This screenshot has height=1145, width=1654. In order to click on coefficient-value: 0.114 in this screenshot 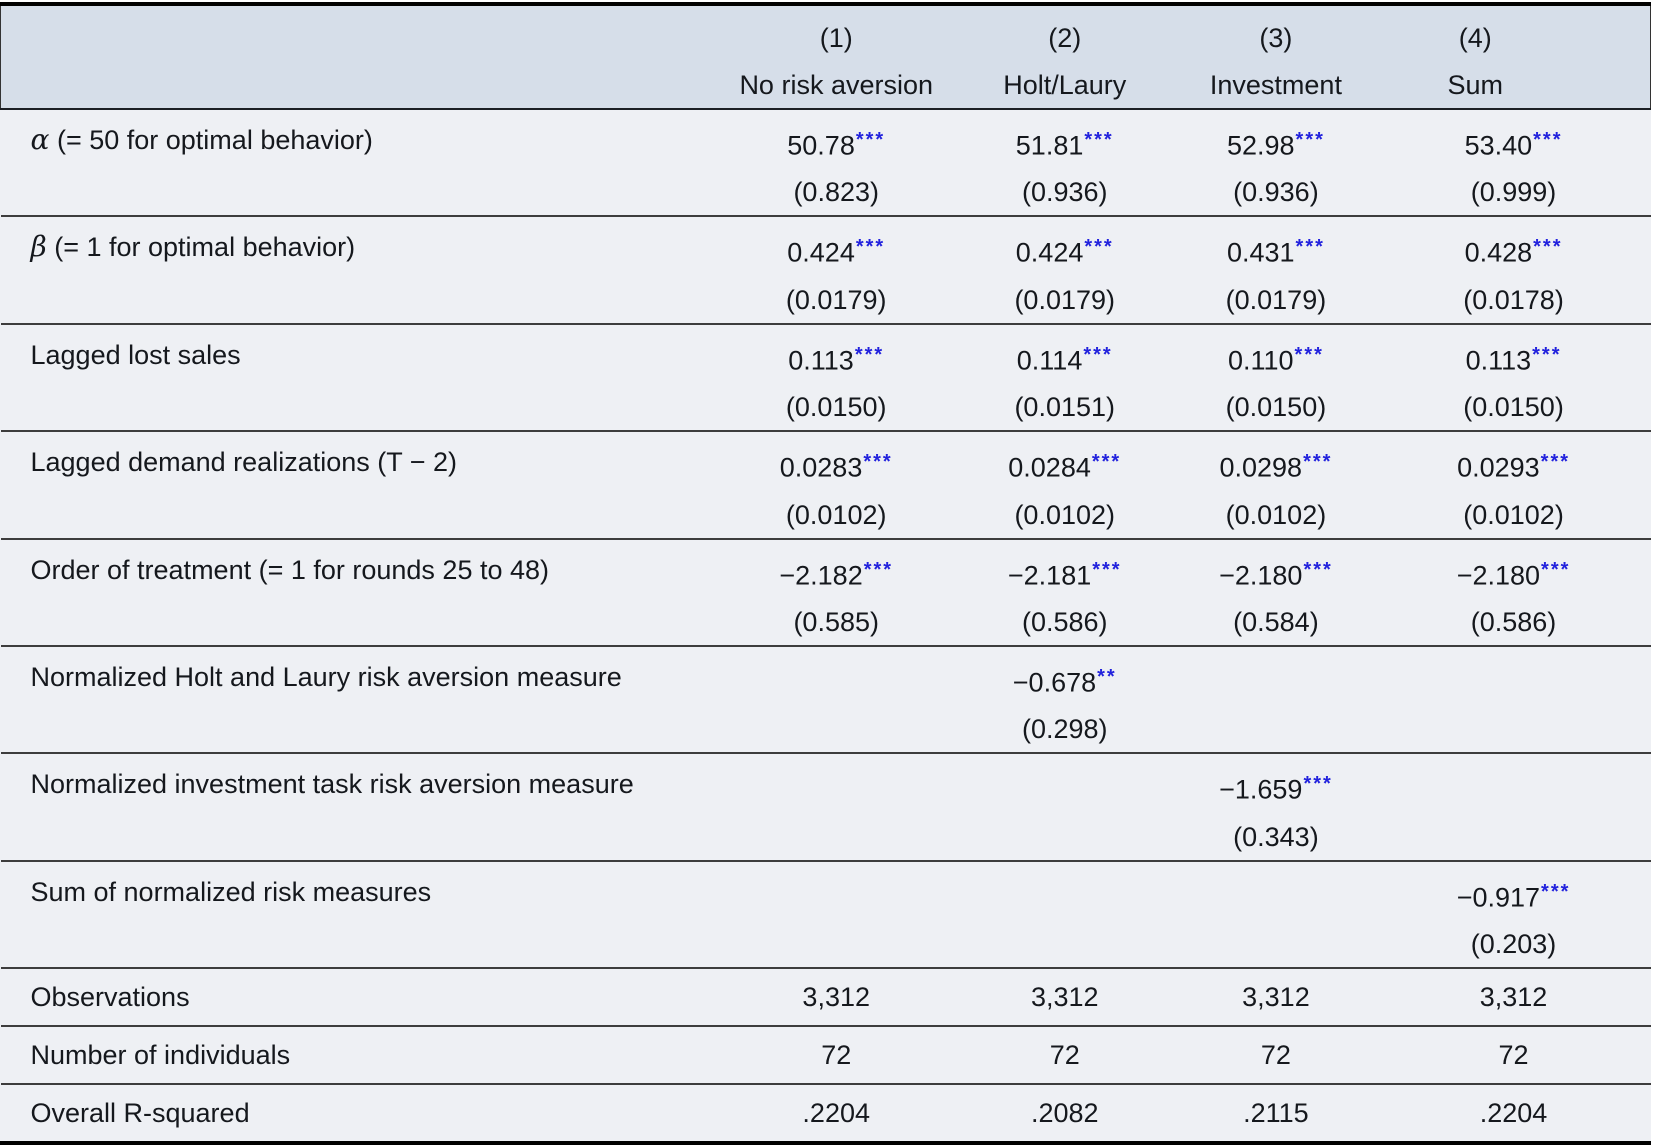, I will do `click(1049, 360)`.